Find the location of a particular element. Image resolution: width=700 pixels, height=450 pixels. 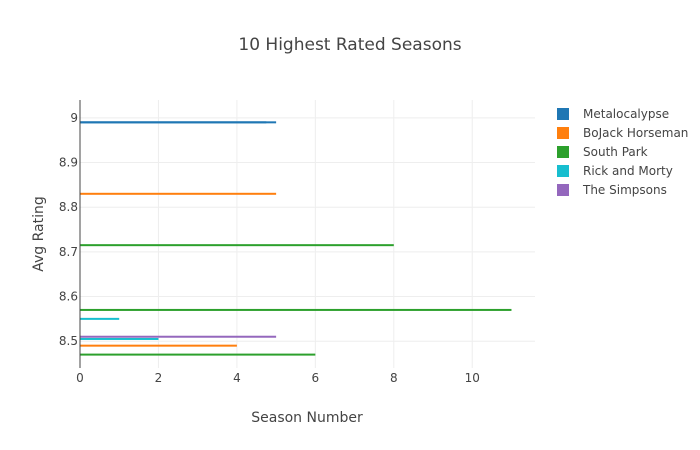

legend-item: Metalocalypse is located at coordinates (613, 114).